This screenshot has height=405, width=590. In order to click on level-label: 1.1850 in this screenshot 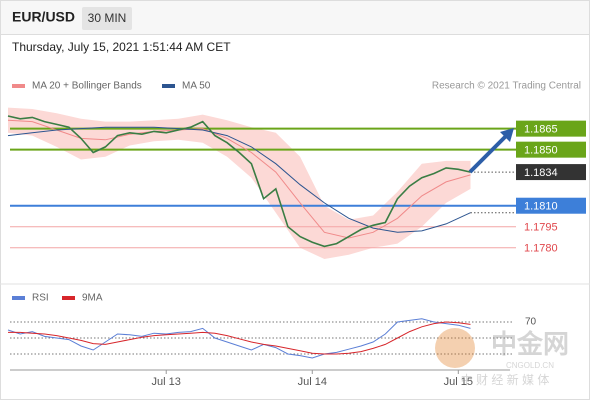, I will do `click(541, 151)`.